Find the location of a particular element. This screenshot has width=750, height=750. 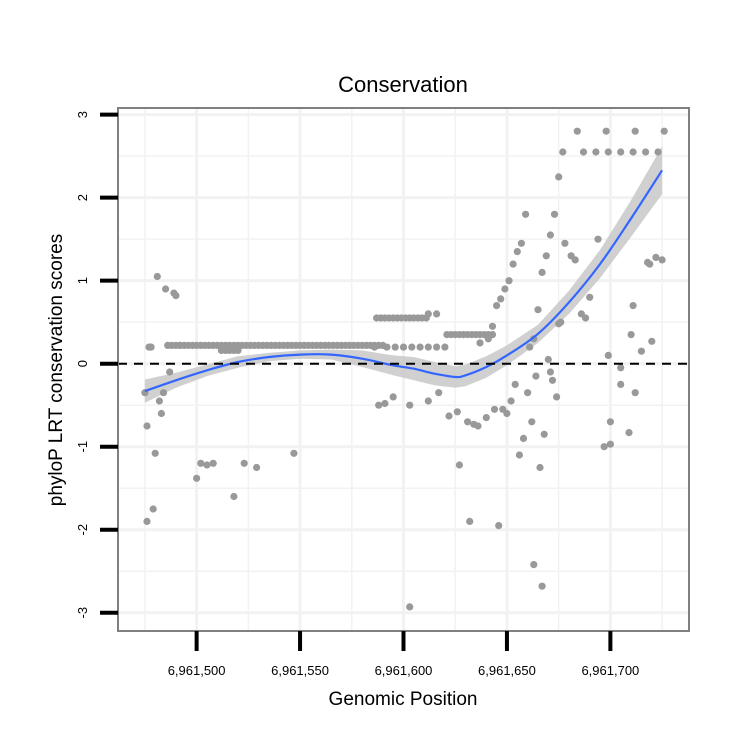

y-axis: -3 -2 -1 0 1 2 3 is located at coordinates (96, 364).